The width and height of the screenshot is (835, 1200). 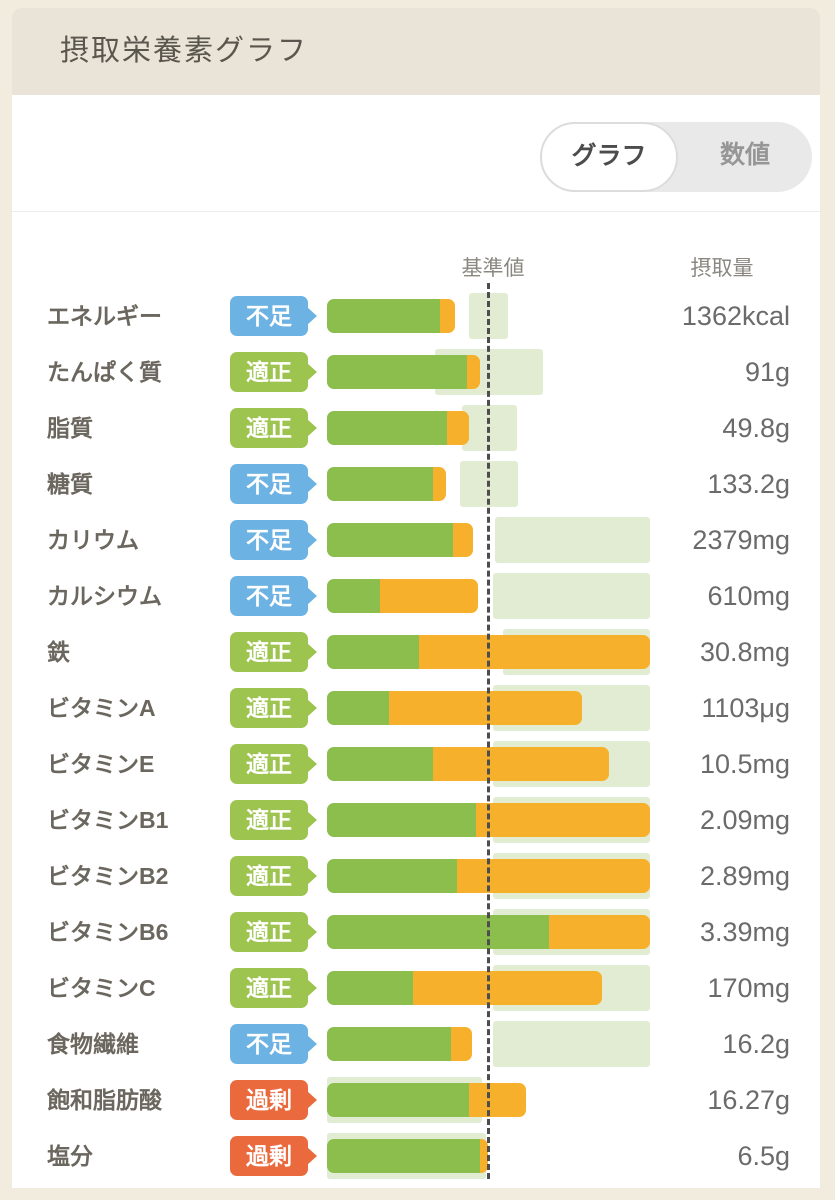 I want to click on nutrient-label: ビタミンB2, so click(x=108, y=876).